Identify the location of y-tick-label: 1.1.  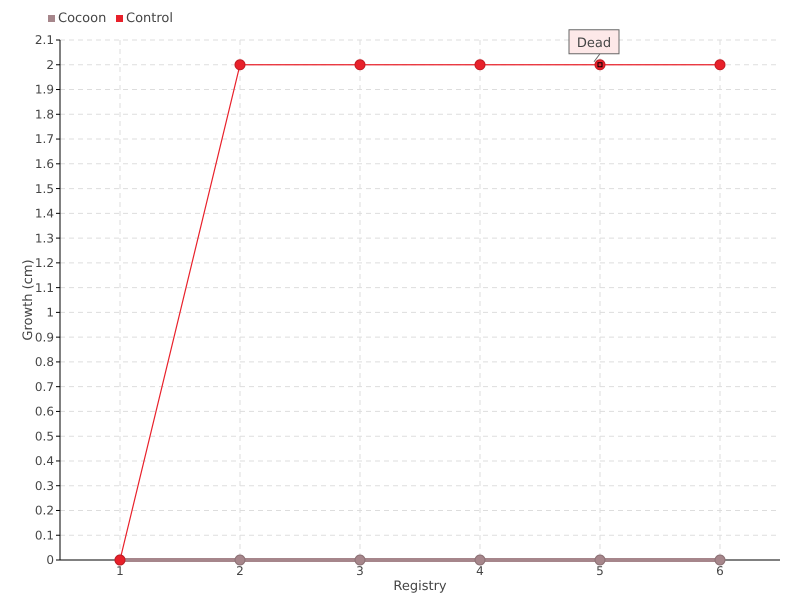
(44, 287).